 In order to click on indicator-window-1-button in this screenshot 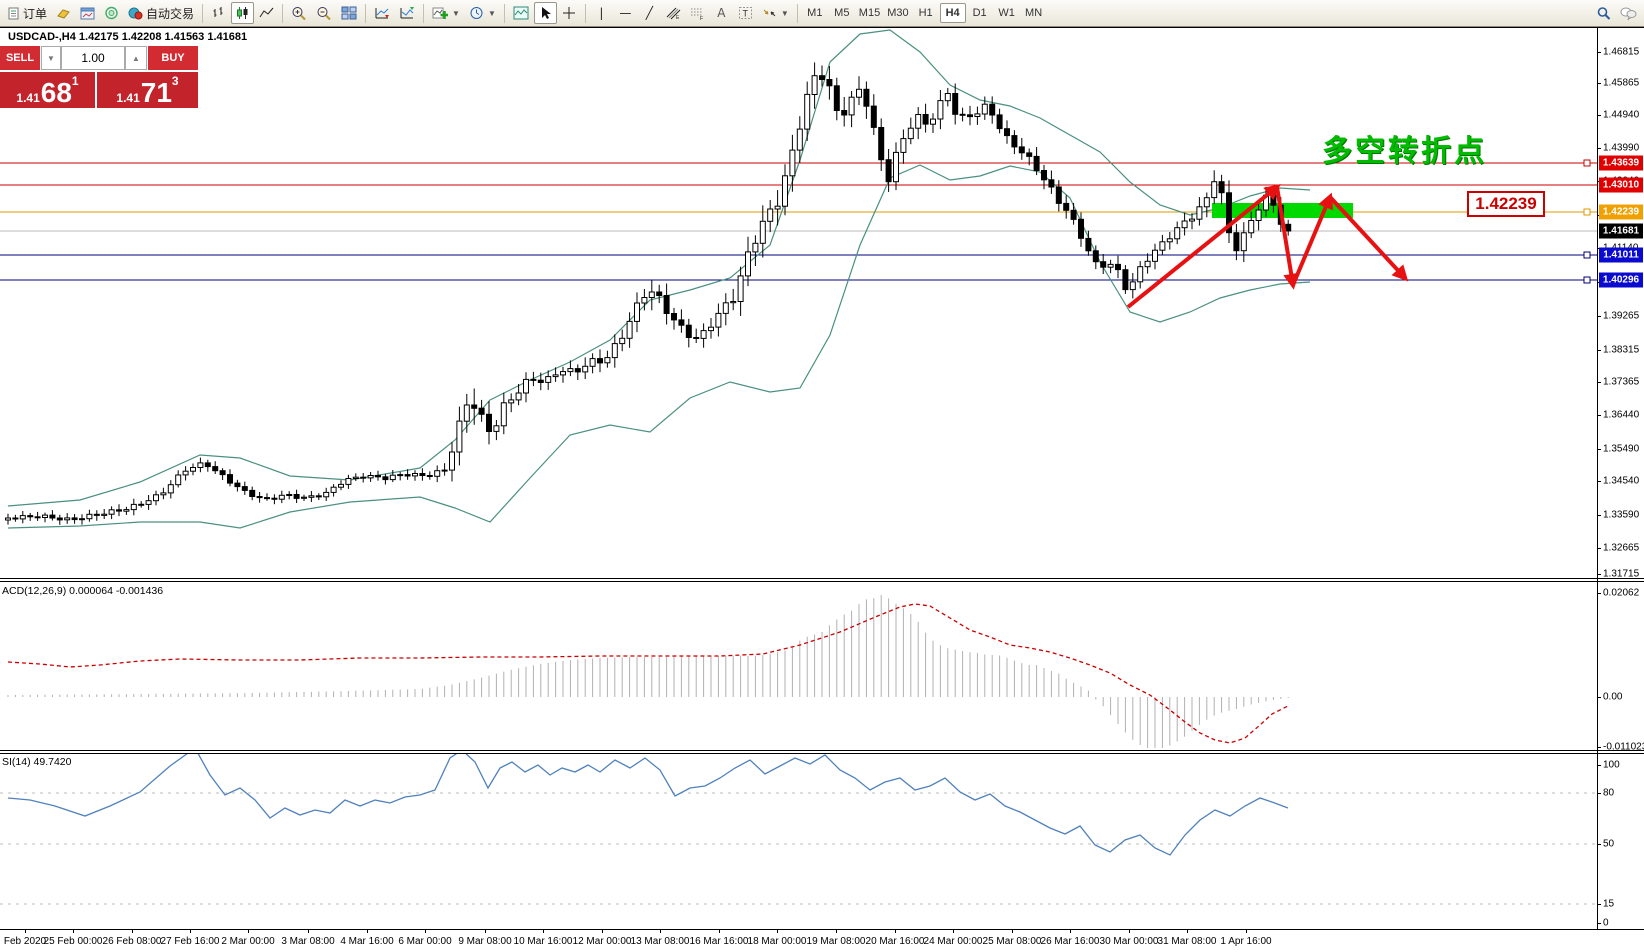, I will do `click(382, 13)`.